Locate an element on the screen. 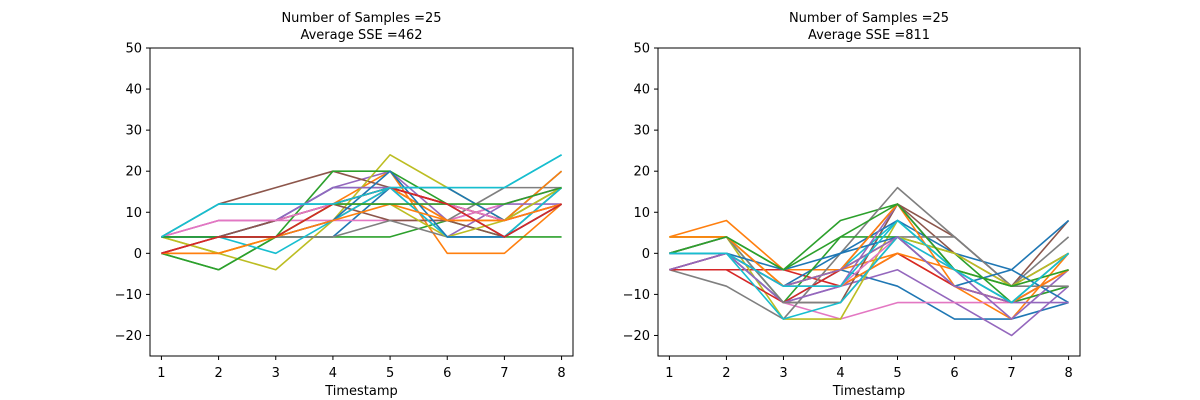 This screenshot has width=1200, height=400. chart-title-line-2: Average SSE =811 is located at coordinates (869, 35).